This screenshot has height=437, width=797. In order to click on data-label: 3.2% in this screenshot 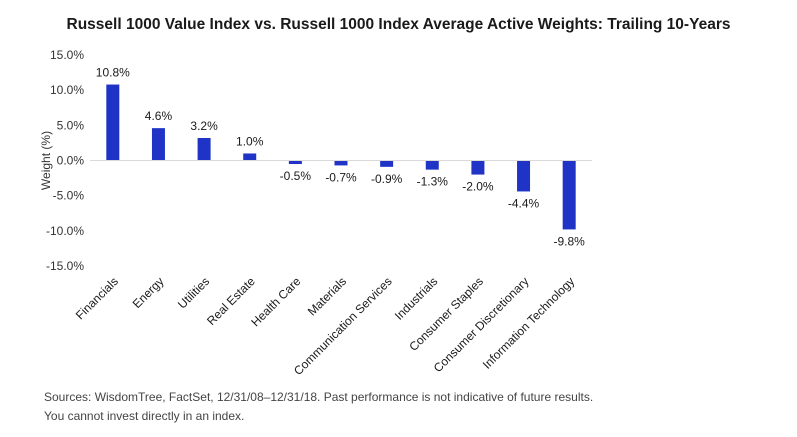, I will do `click(204, 126)`.